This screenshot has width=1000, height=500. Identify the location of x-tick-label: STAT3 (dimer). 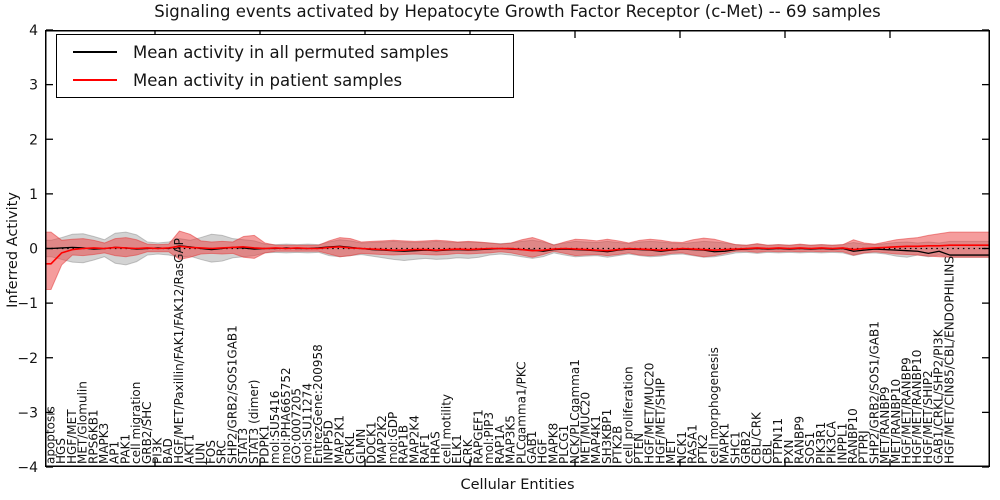
(254, 422).